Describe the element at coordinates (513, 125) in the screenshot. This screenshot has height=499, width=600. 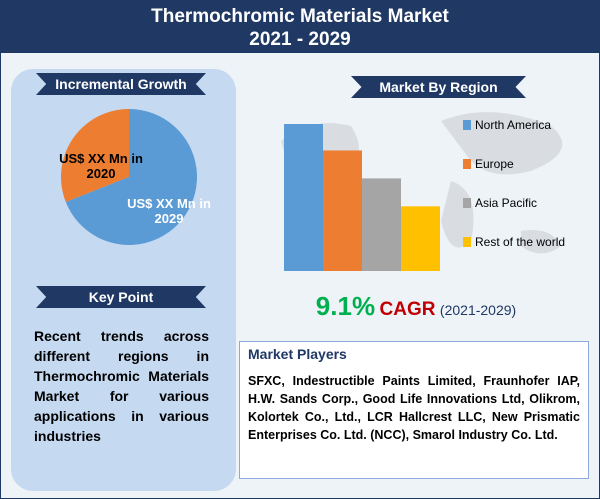
I see `legend-label: North America` at that location.